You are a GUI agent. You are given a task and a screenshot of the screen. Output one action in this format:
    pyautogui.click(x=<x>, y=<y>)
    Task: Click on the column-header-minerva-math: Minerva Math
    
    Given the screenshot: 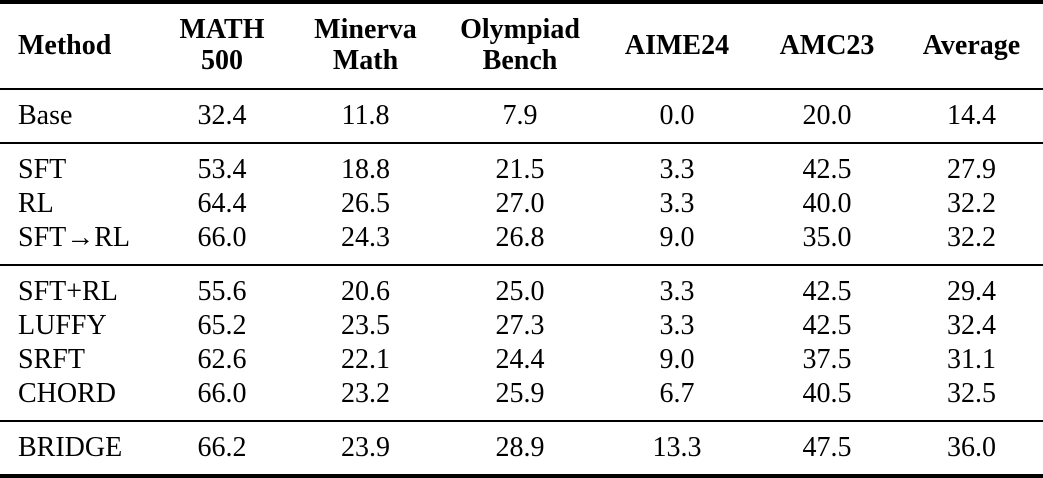 What is the action you would take?
    pyautogui.click(x=365, y=45)
    